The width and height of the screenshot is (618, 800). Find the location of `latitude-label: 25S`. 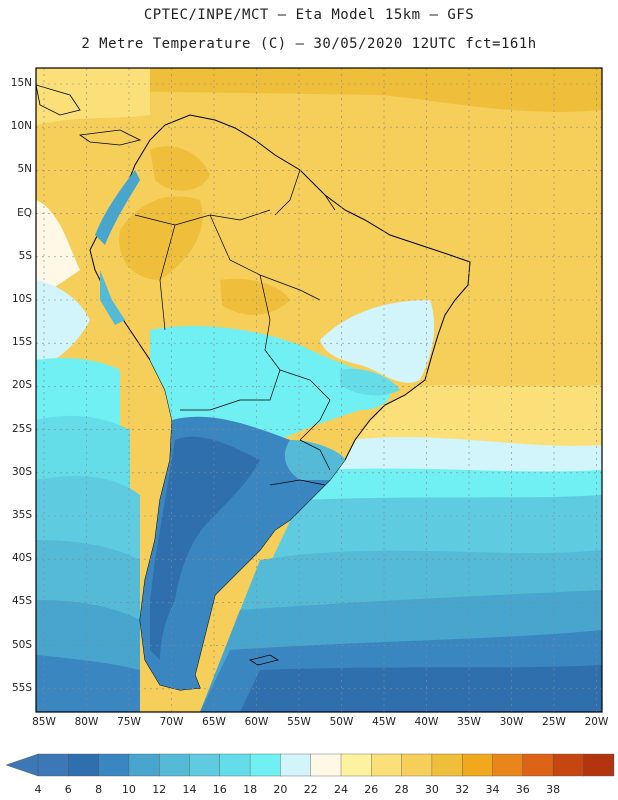

latitude-label: 25S is located at coordinates (21, 428).